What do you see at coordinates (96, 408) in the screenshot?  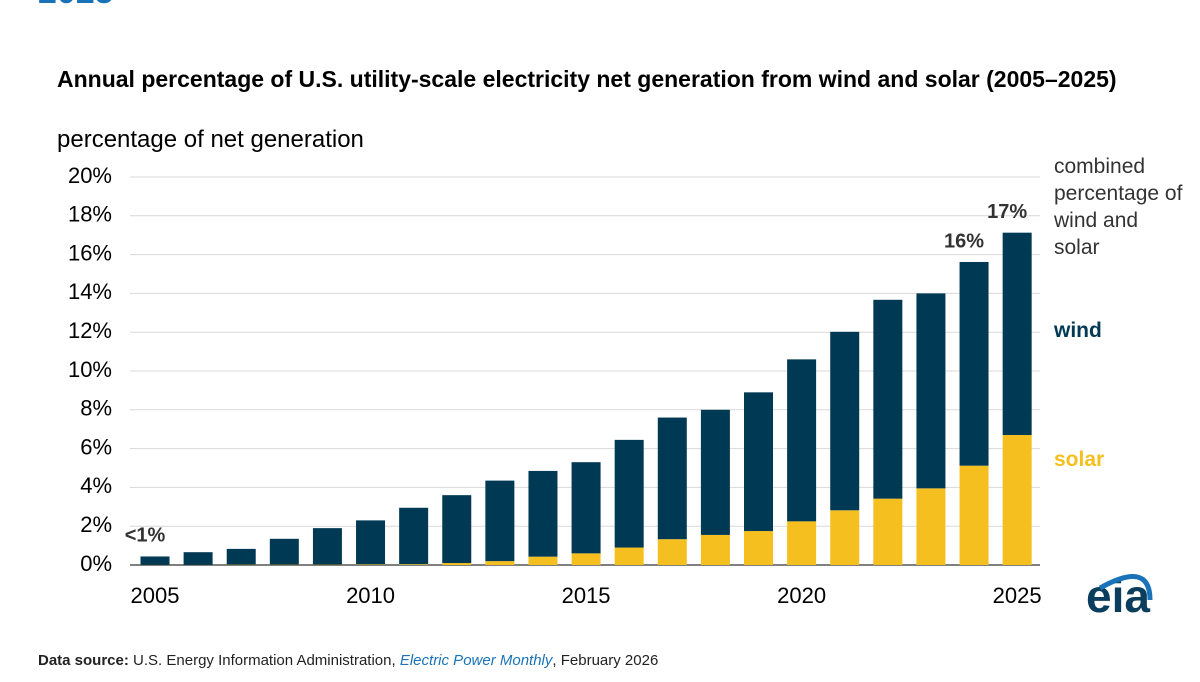 I see `y-tick-label: 8%` at bounding box center [96, 408].